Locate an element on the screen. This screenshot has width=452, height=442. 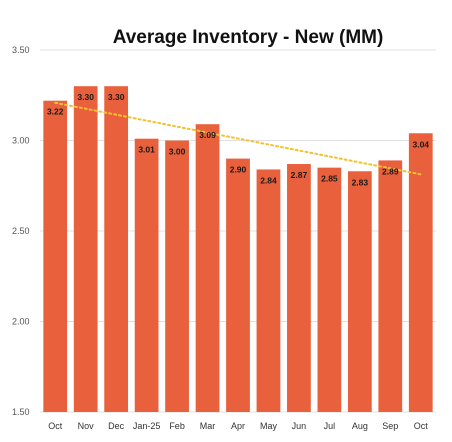
y-tick-label: 3.00 is located at coordinates (21, 141).